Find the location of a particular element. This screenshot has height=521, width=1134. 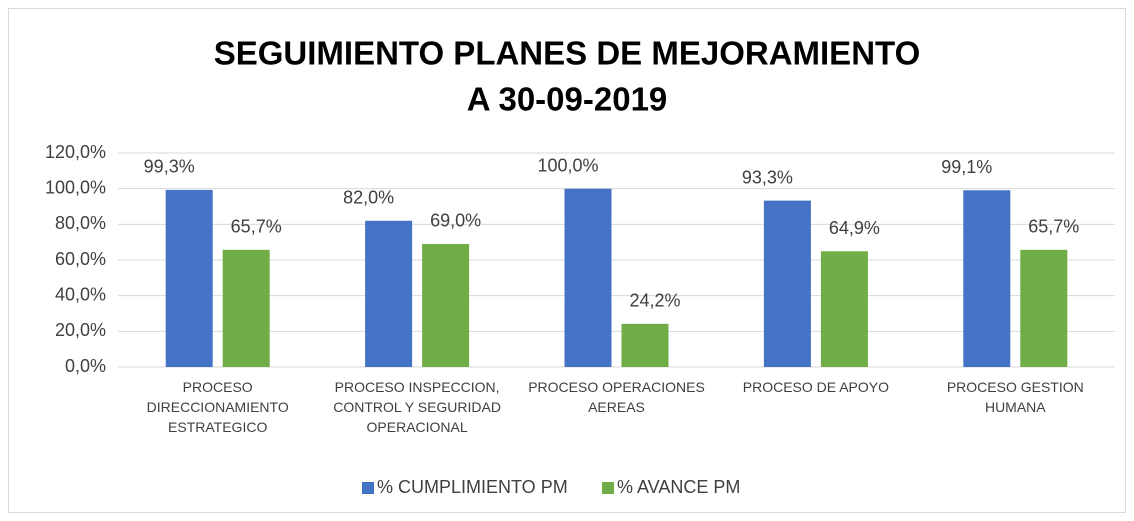

value-label: 64,9% is located at coordinates (854, 228).